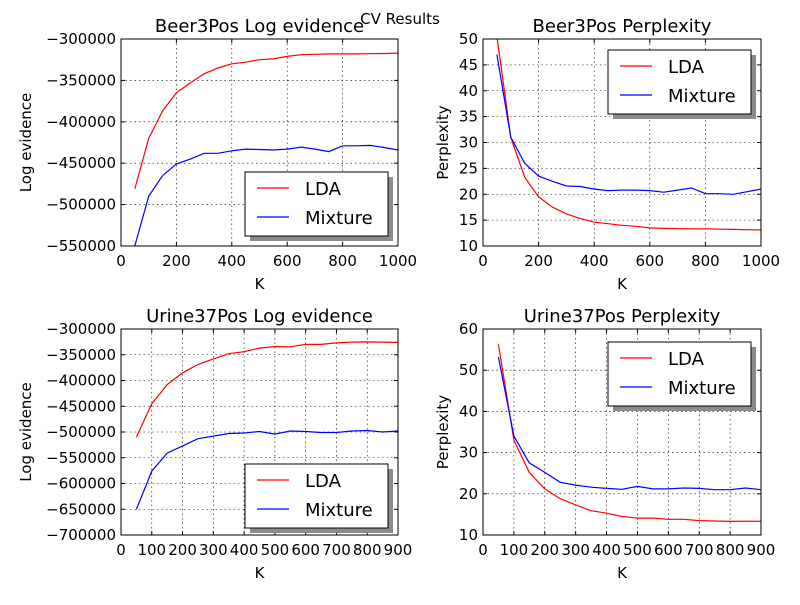 This screenshot has width=800, height=605. What do you see at coordinates (81, 535) in the screenshot?
I see `y-tick-label: −700000` at bounding box center [81, 535].